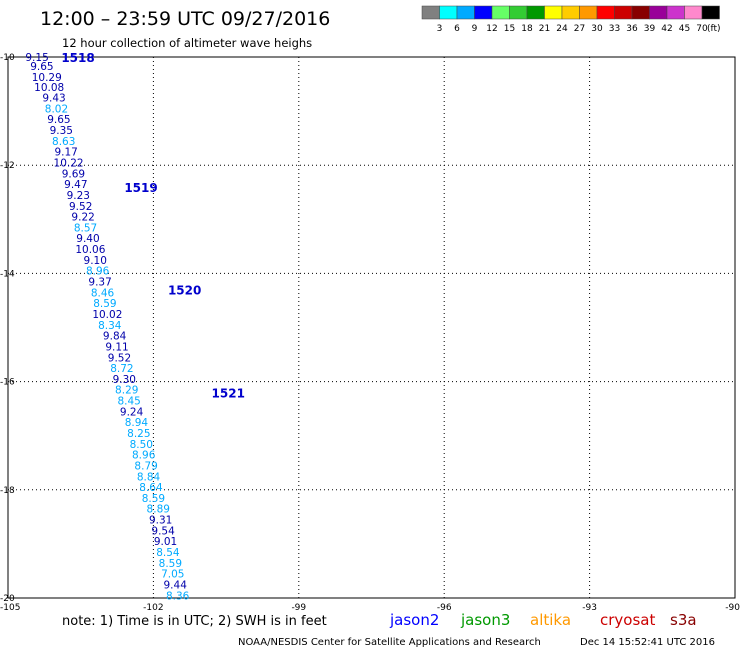 The height and width of the screenshot is (650, 740). Describe the element at coordinates (116, 347) in the screenshot. I see `wave-height-value: 9.11` at that location.